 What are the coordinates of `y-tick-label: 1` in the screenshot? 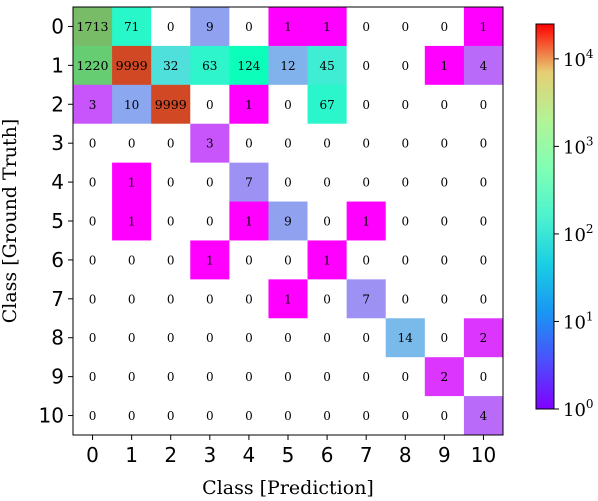 It's located at (57, 65).